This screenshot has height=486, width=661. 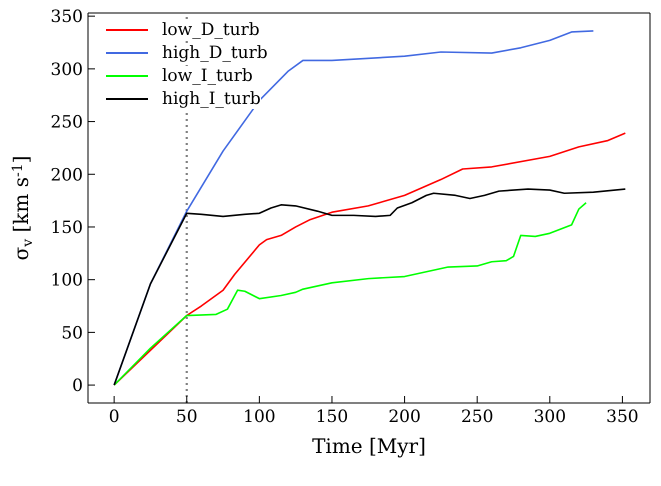 What do you see at coordinates (66, 17) in the screenshot?
I see `y-tick-label: 350` at bounding box center [66, 17].